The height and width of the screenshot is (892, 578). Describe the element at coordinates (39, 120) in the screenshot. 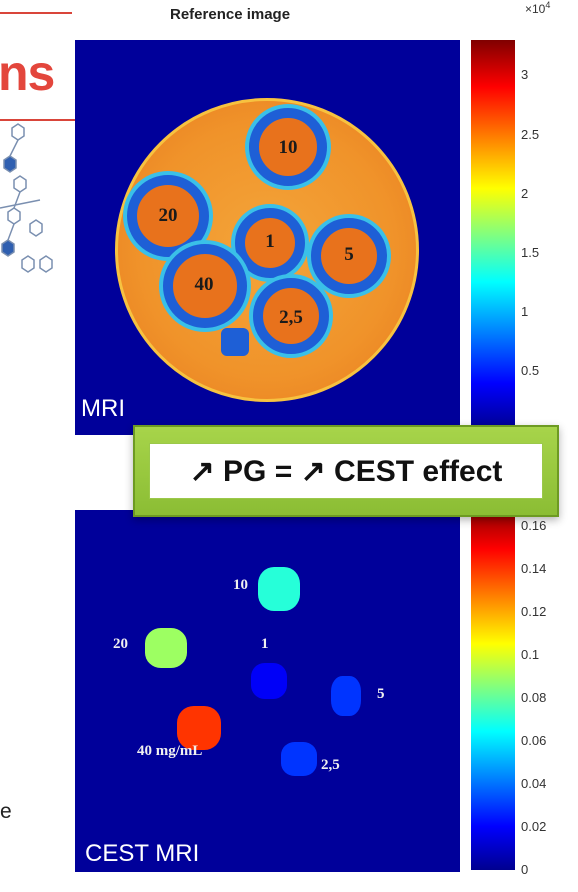

I see `title-rule-bottom` at that location.